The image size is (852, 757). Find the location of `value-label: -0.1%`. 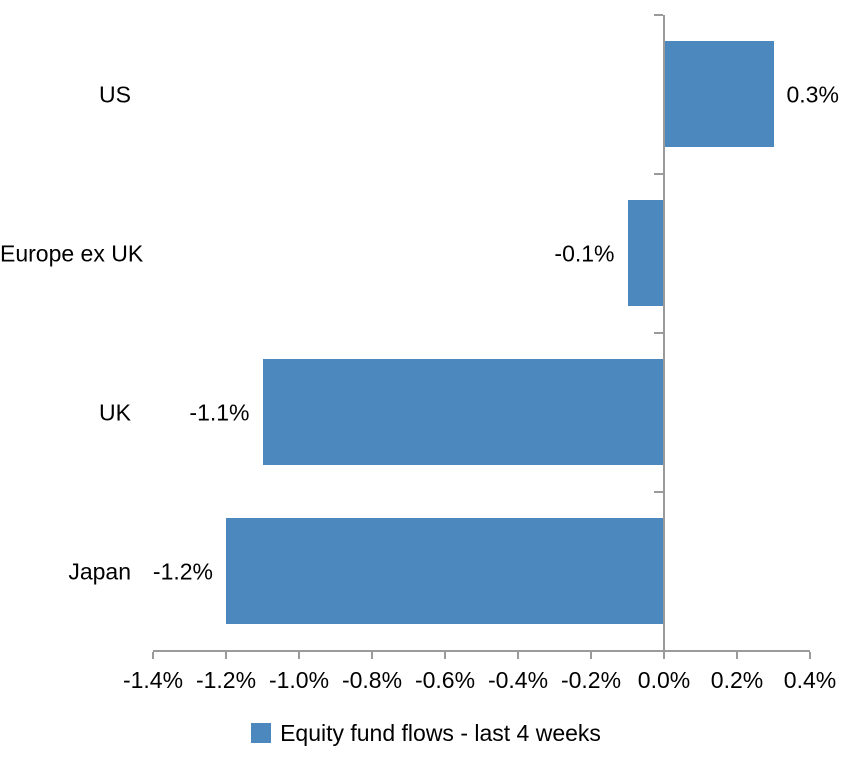

value-label: -0.1% is located at coordinates (584, 253).